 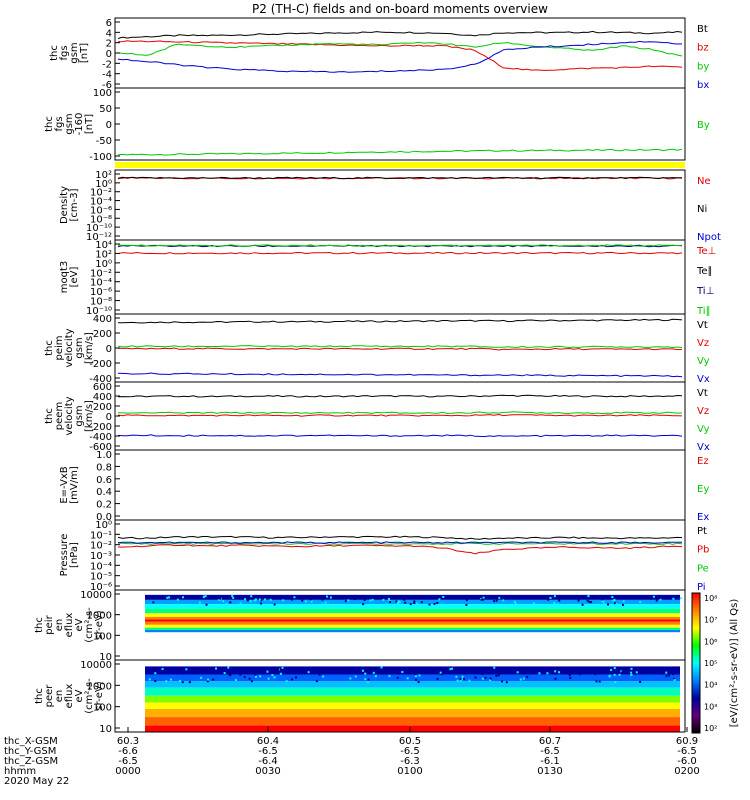 I want to click on x-row-label: hhmm, so click(x=20, y=771).